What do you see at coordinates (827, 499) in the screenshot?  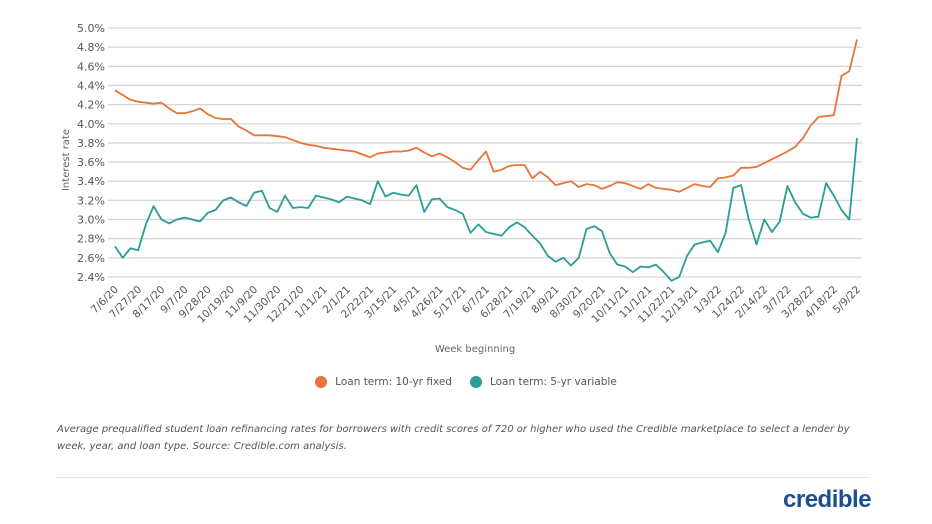 I see `credible-logo: credible` at bounding box center [827, 499].